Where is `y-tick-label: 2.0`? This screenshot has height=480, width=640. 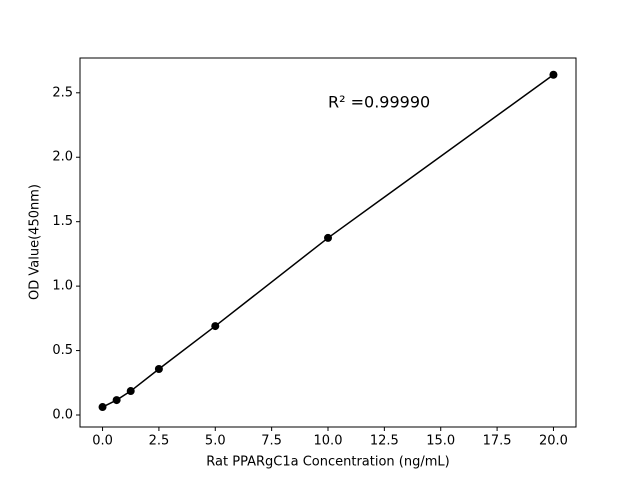 y-tick-label: 2.0 is located at coordinates (62, 157).